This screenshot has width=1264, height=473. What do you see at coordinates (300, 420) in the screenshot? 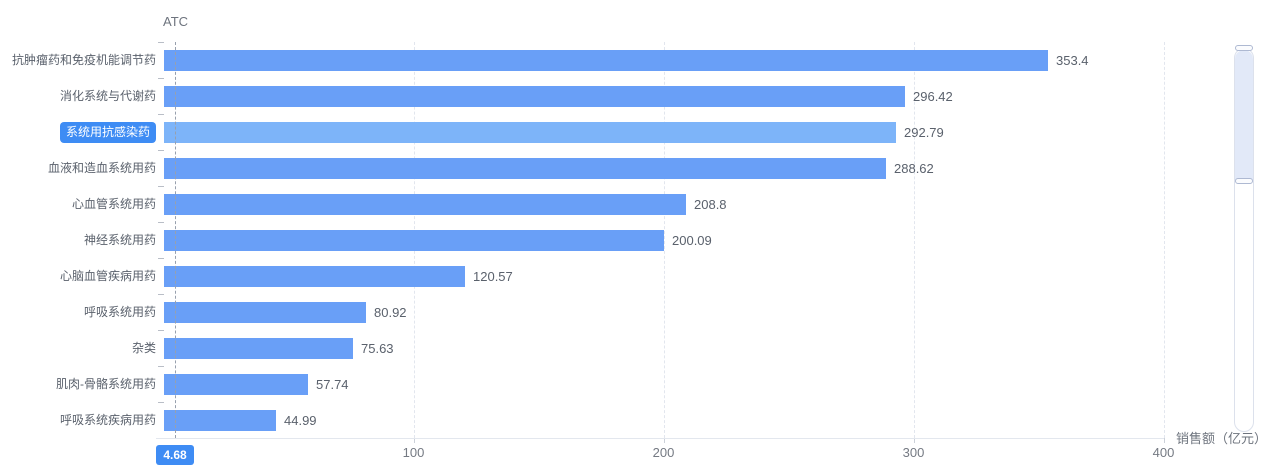
I see `bar-value-label: 44.99` at bounding box center [300, 420].